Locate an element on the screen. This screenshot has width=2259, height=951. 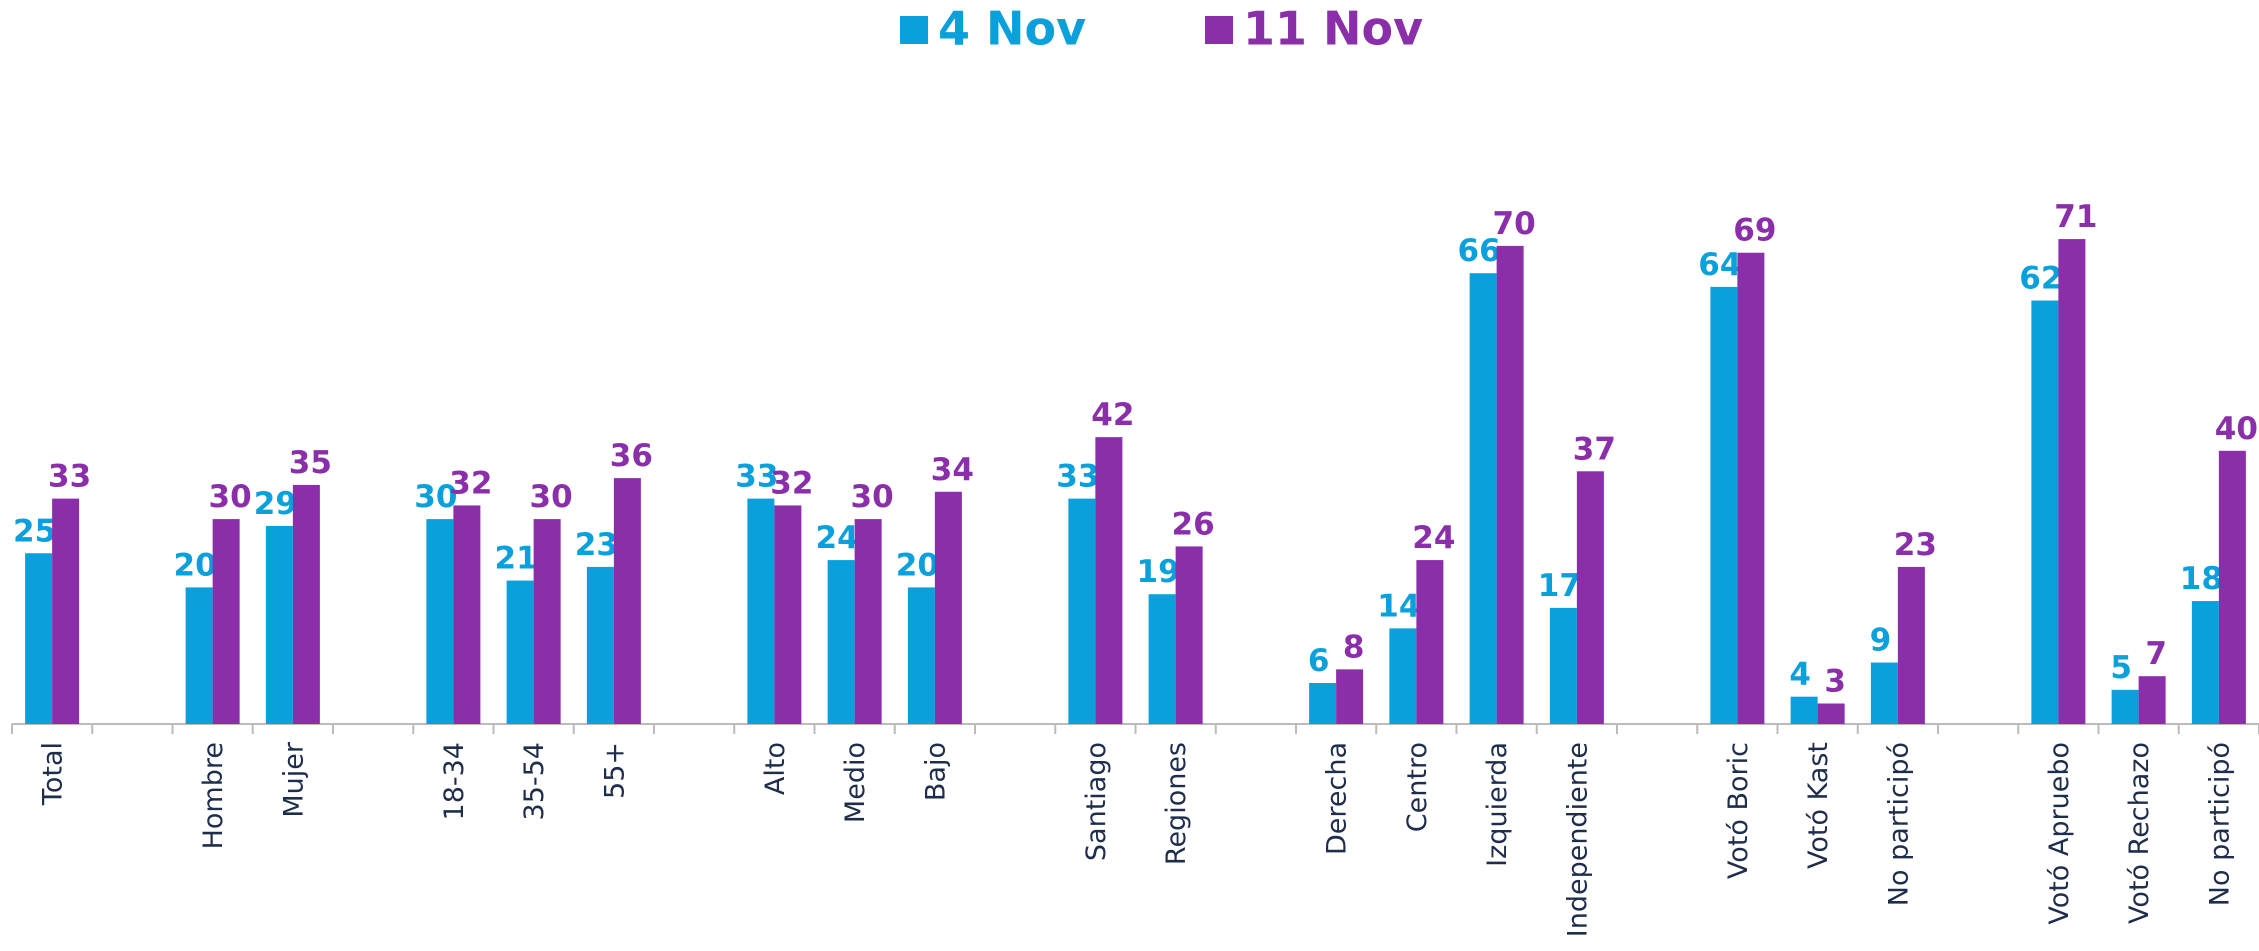
x-tick-label: Bajo is located at coordinates (935, 771).